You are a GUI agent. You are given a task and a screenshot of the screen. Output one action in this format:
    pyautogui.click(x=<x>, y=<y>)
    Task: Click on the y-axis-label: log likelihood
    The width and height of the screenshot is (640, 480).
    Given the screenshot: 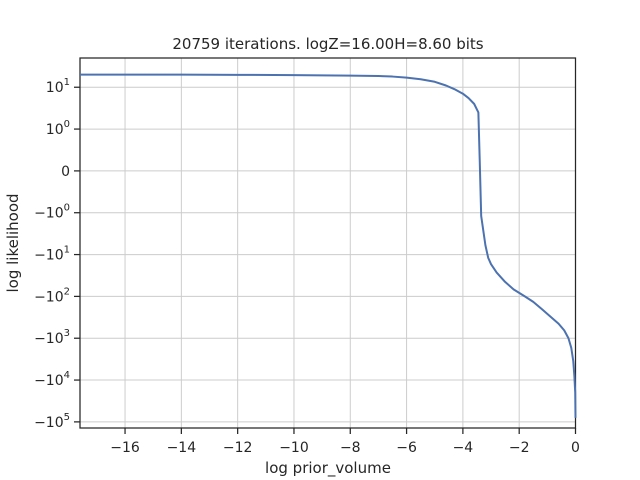 What is the action you would take?
    pyautogui.click(x=13, y=242)
    